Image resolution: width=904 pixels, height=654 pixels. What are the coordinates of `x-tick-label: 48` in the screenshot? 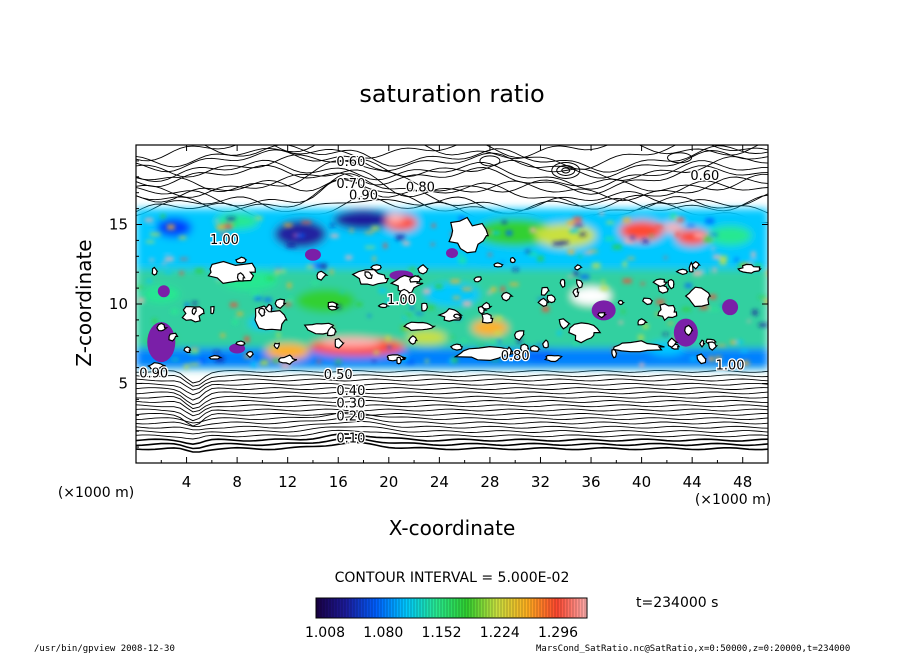 It's located at (742, 482).